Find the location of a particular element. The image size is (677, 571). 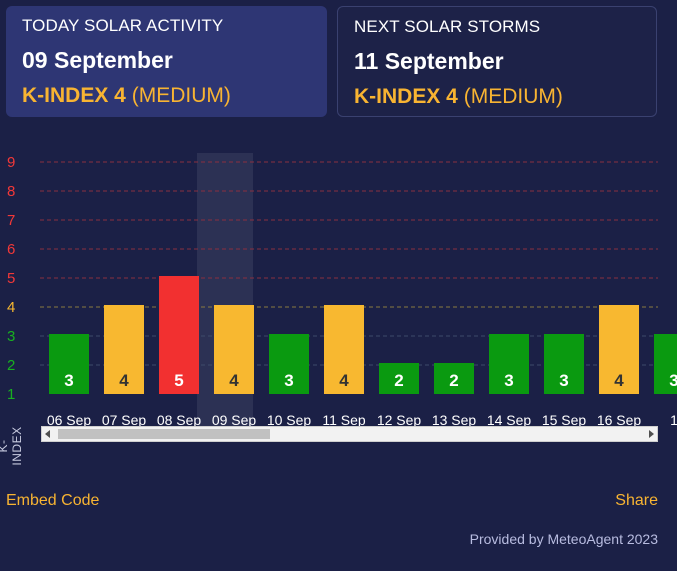

y-tick-label: 3 is located at coordinates (11, 336).